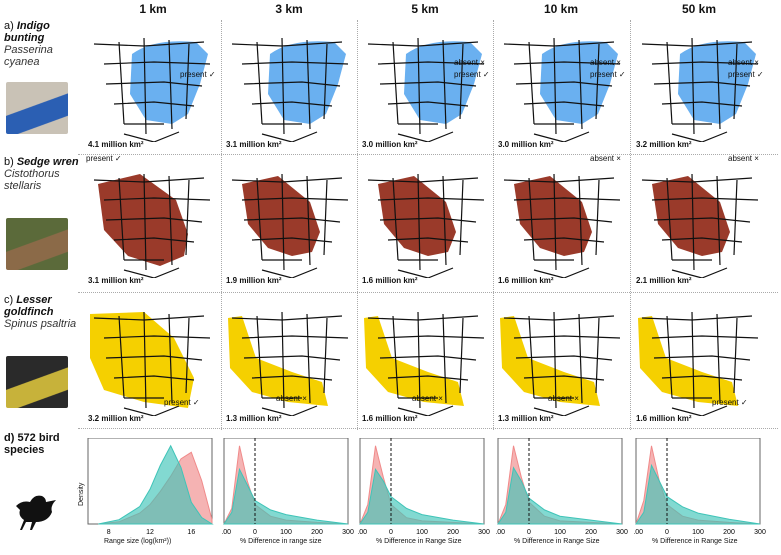  I want to click on range-area-label: 4.1 million km², so click(116, 144).